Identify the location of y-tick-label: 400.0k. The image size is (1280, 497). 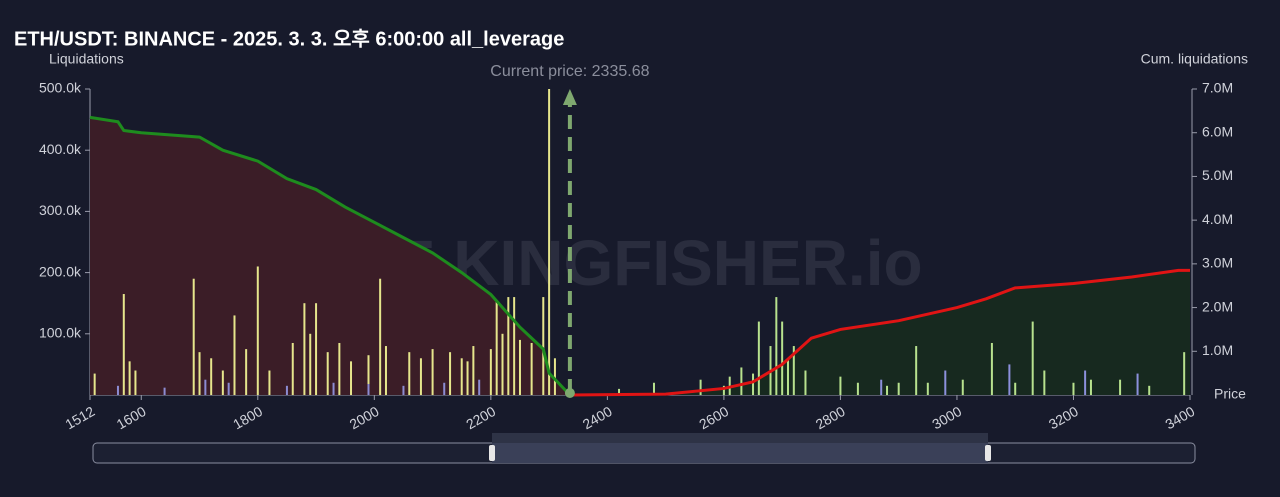
(60, 149).